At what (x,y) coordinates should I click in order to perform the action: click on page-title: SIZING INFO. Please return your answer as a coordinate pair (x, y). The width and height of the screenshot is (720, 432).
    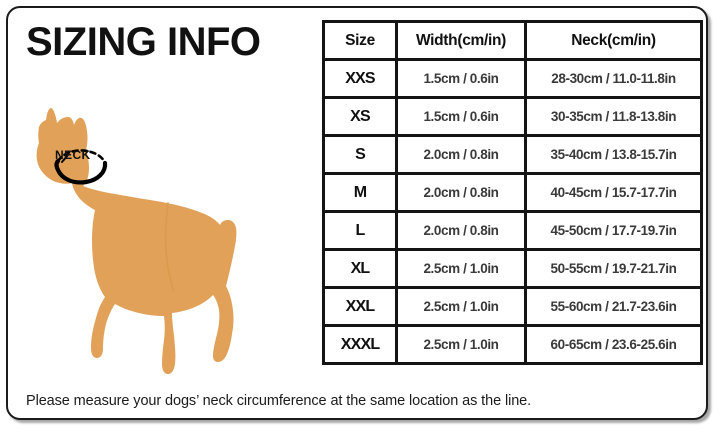
    Looking at the image, I should click on (143, 42).